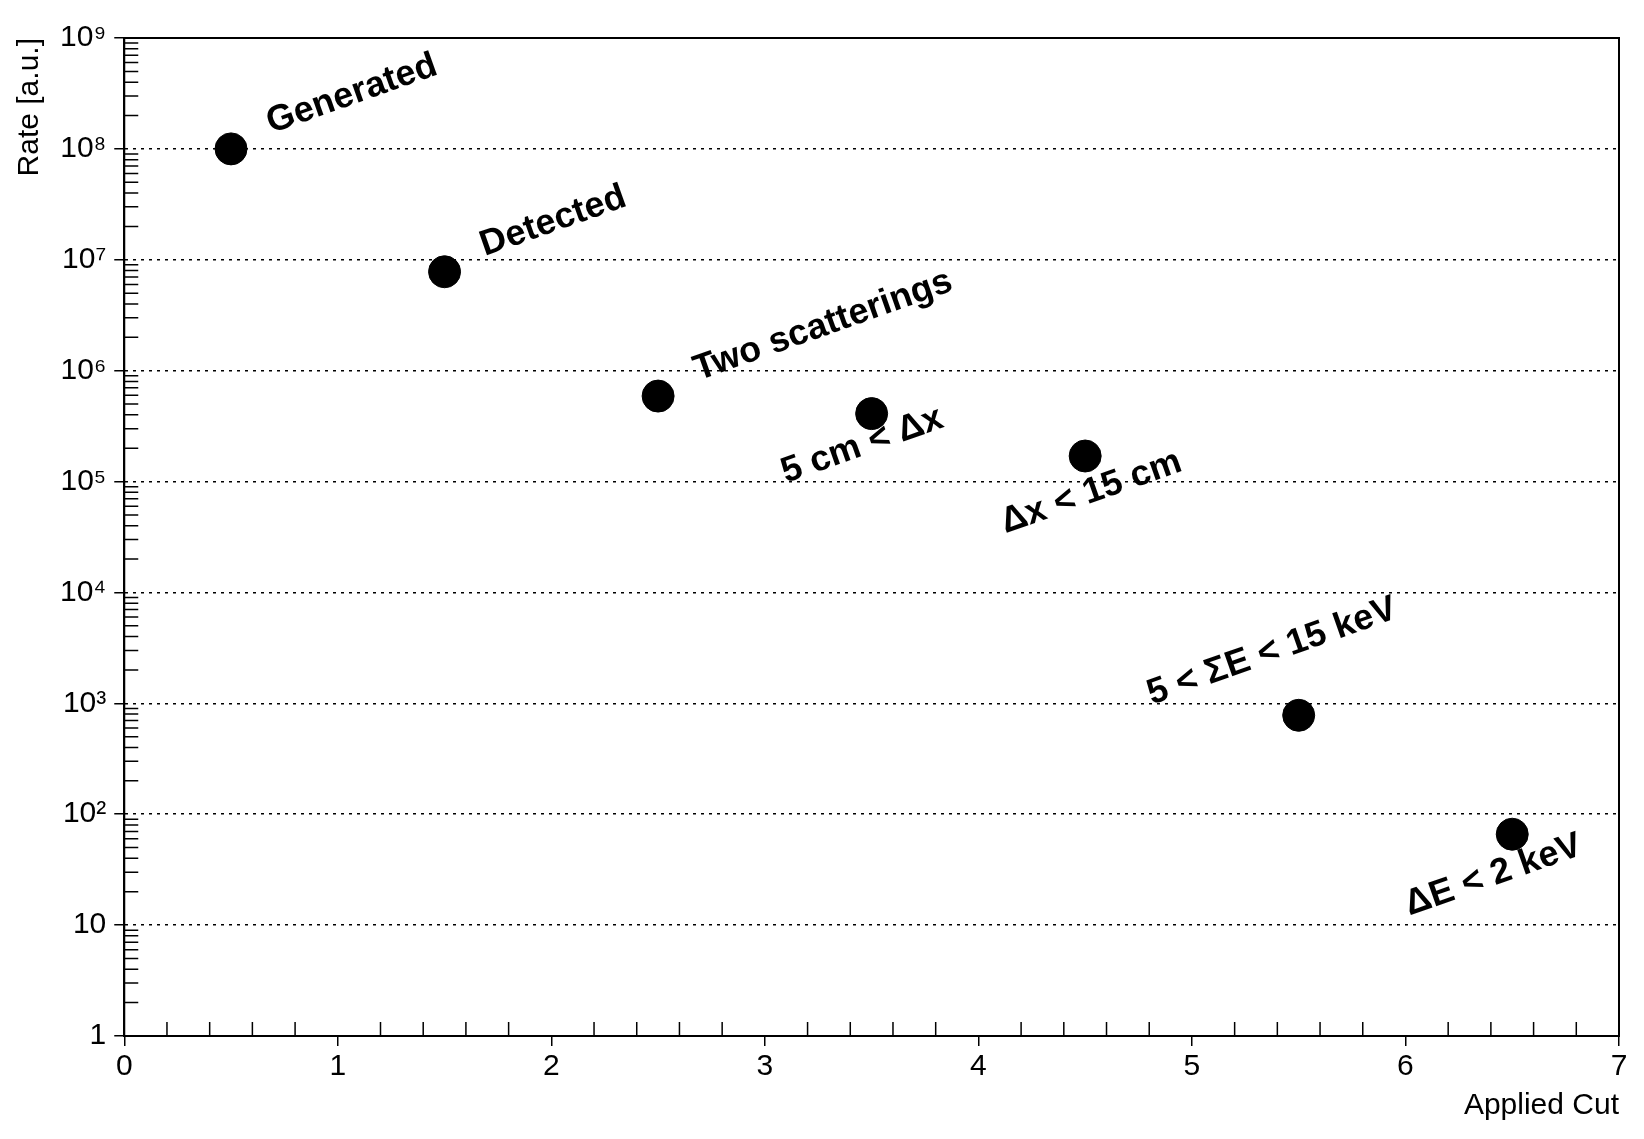 The width and height of the screenshot is (1644, 1139). Describe the element at coordinates (28, 107) in the screenshot. I see `y-axis-title: Rate [a.u.]` at that location.